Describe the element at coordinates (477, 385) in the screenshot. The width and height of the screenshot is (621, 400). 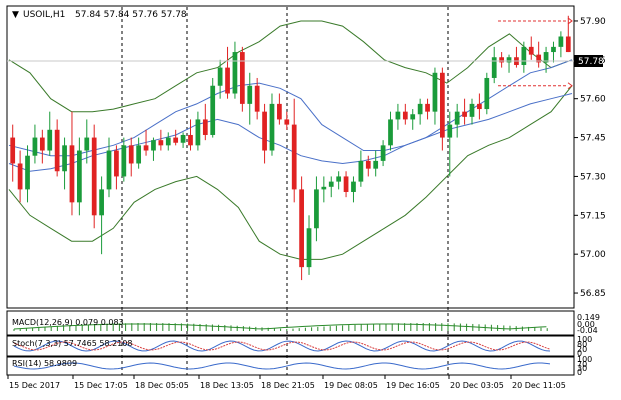
I see `time-tick-label: 20 Dec 03:05` at that location.